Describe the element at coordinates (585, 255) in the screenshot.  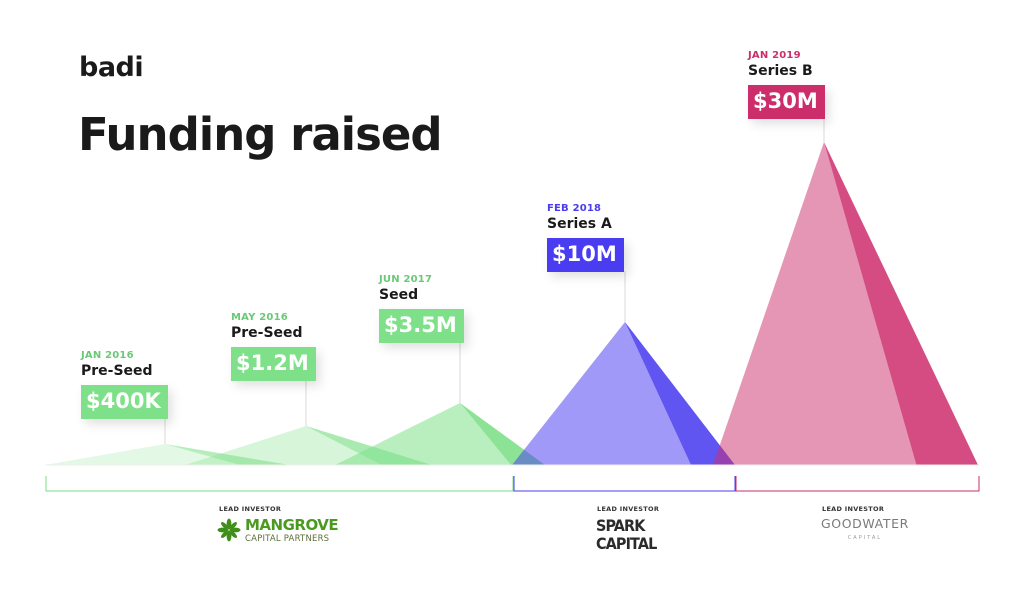
I see `amount-badge: $10M` at that location.